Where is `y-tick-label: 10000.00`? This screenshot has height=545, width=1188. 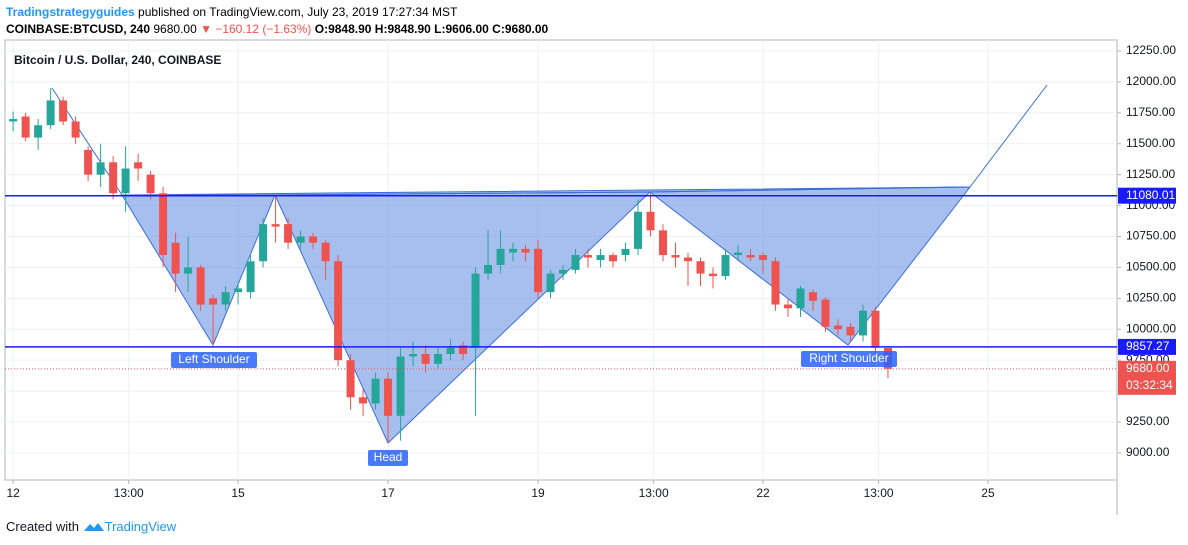 y-tick-label: 10000.00 is located at coordinates (1151, 328).